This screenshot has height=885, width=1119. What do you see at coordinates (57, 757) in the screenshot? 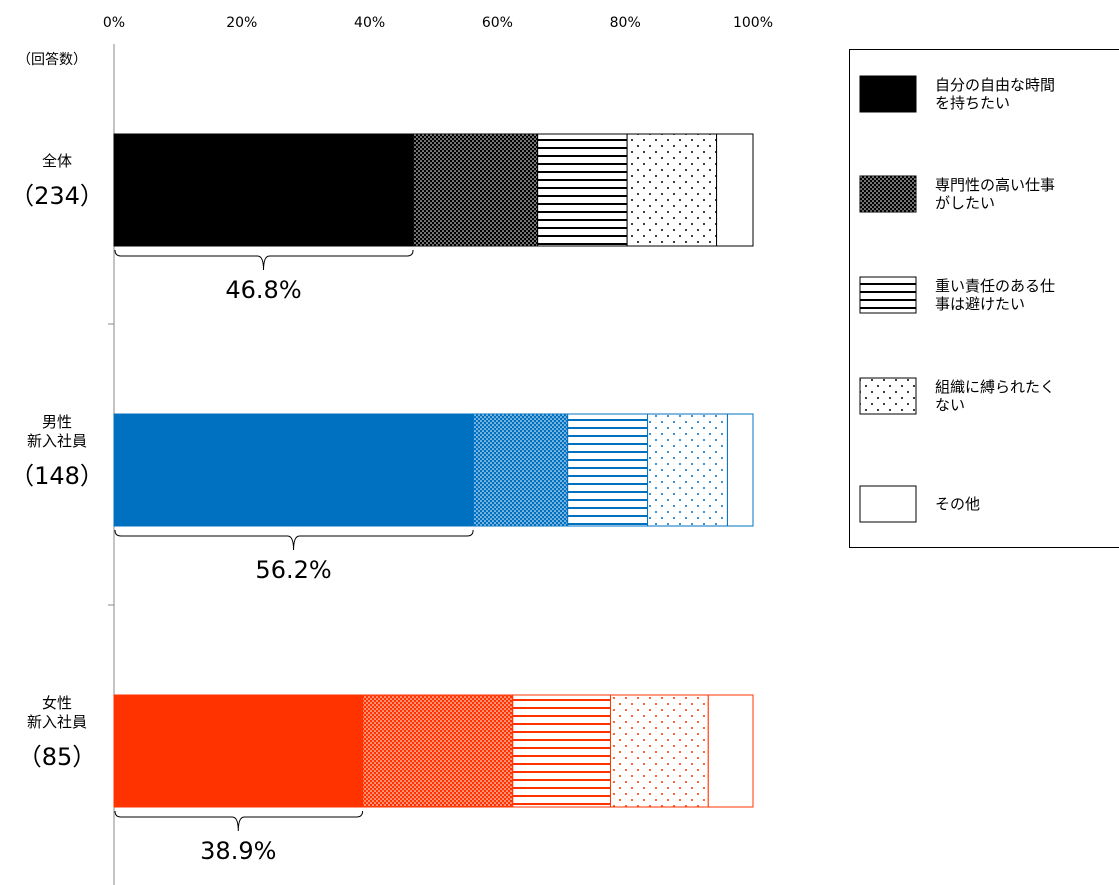
I see `category-count: （85）` at bounding box center [57, 757].